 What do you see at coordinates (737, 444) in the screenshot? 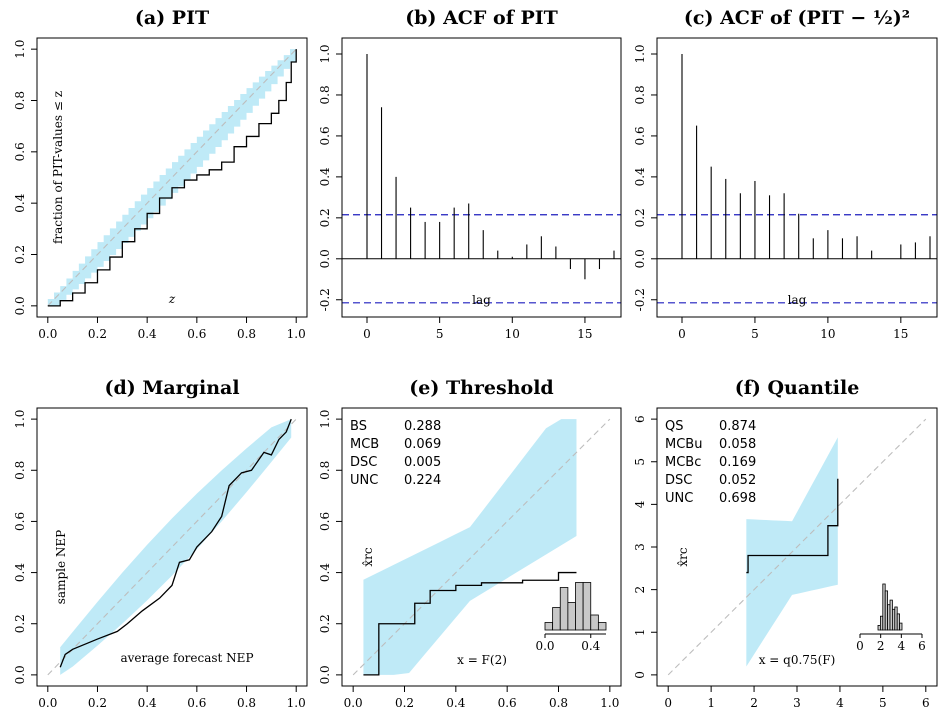
I see `stat-value: 0.058` at bounding box center [737, 444].